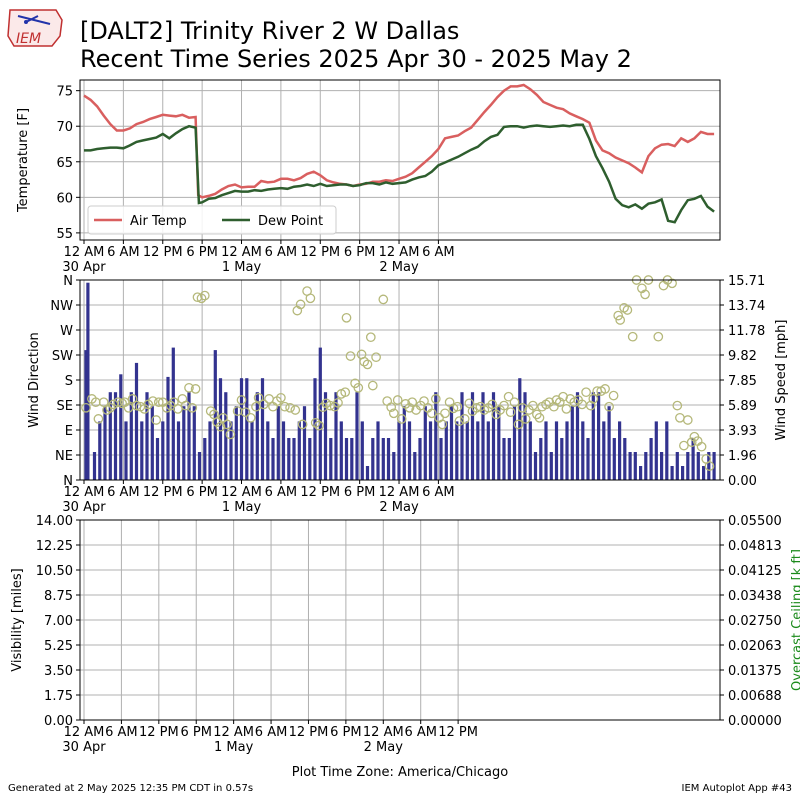 This screenshot has height=800, width=800. What do you see at coordinates (58, 671) in the screenshot?
I see `y-tick-label-visibility: 3.50` at bounding box center [58, 671].